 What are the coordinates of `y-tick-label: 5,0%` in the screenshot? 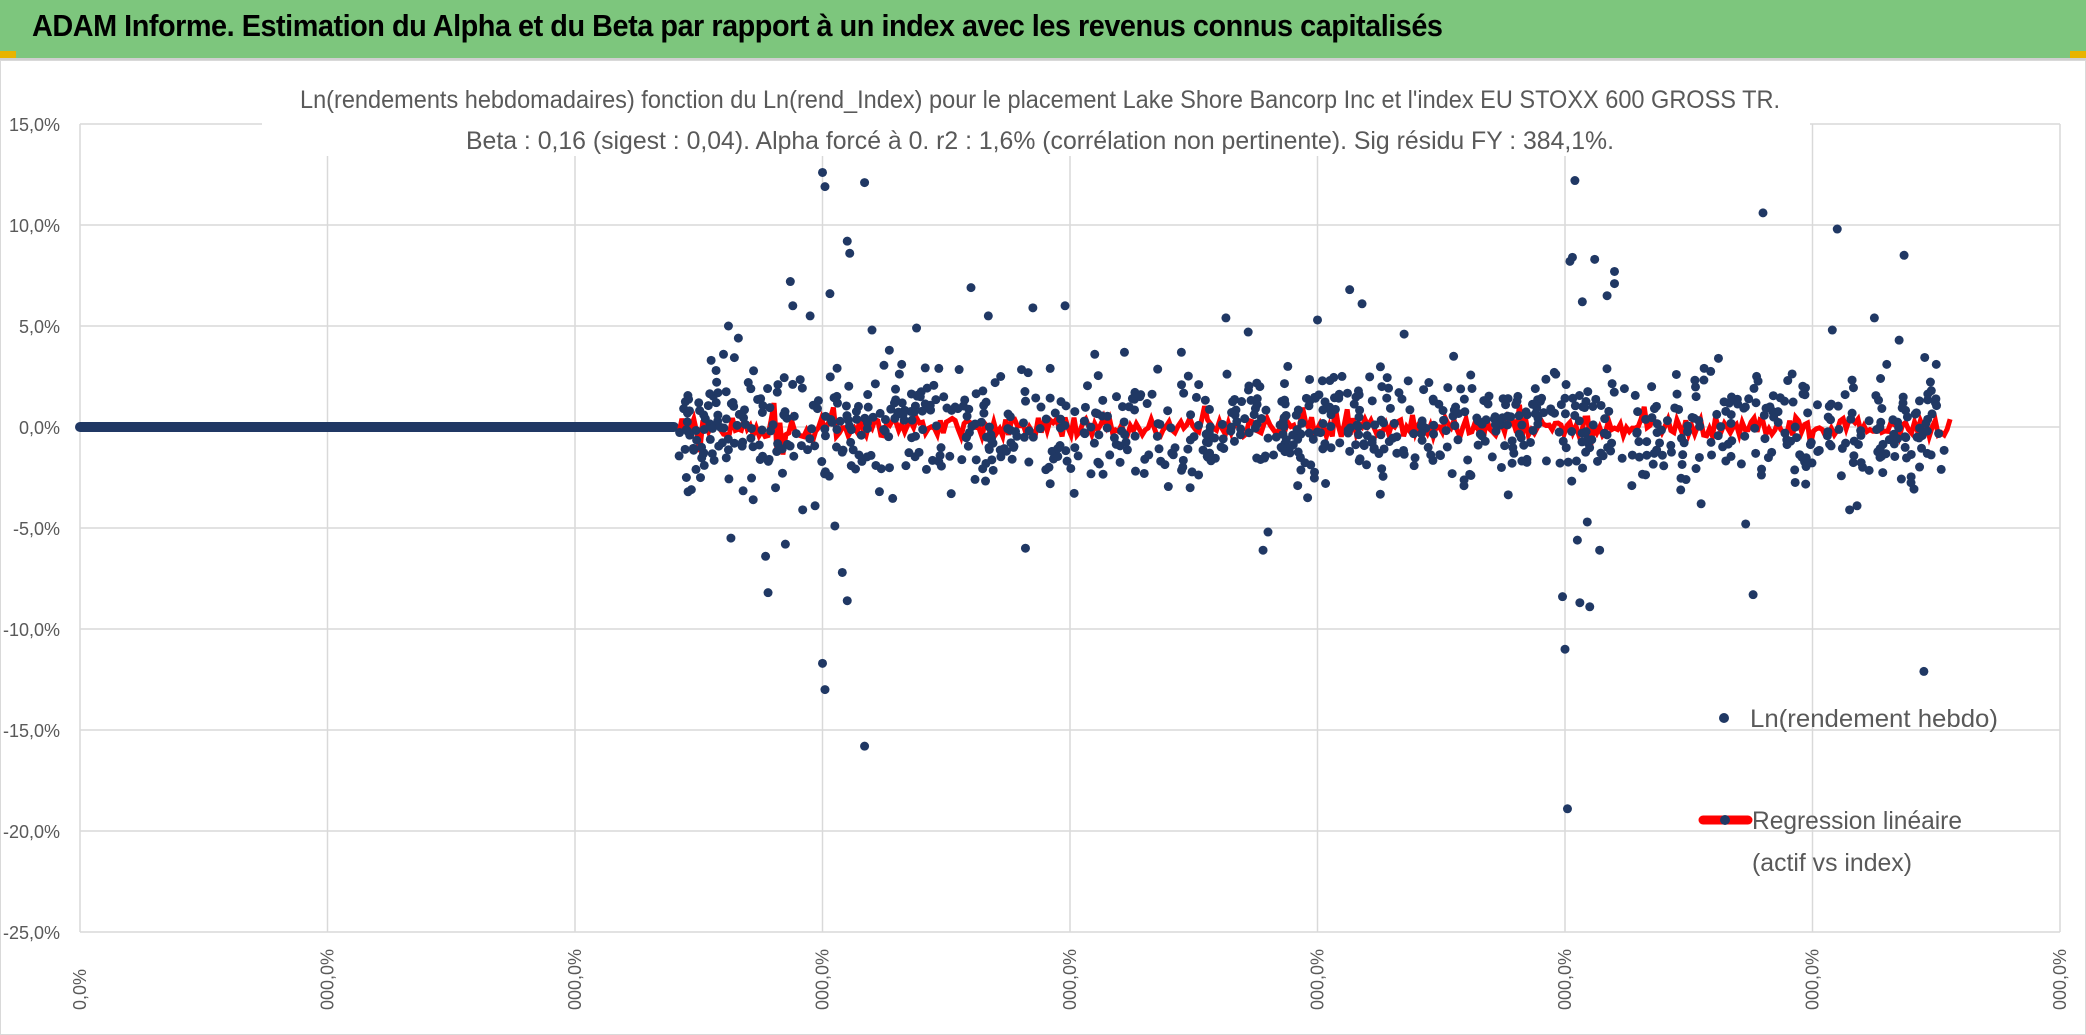 It's located at (39, 327).